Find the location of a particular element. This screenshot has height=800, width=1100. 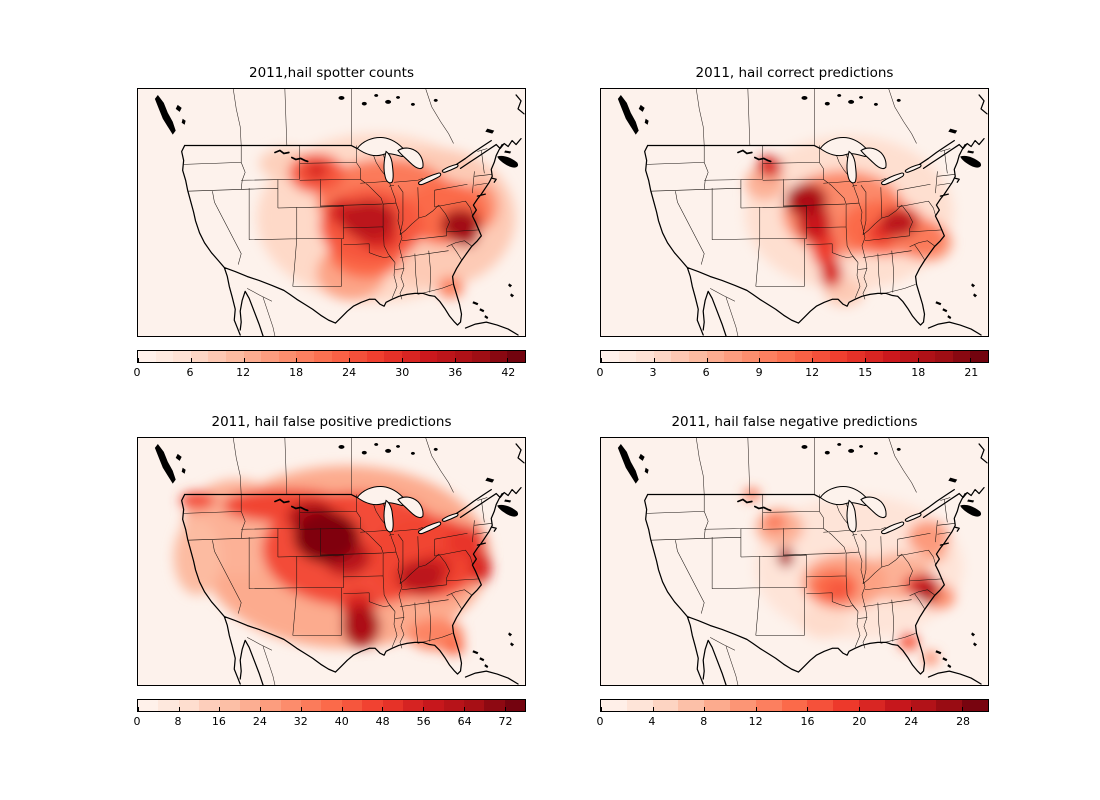

colorbar-tick-label: 64 is located at coordinates (464, 721).